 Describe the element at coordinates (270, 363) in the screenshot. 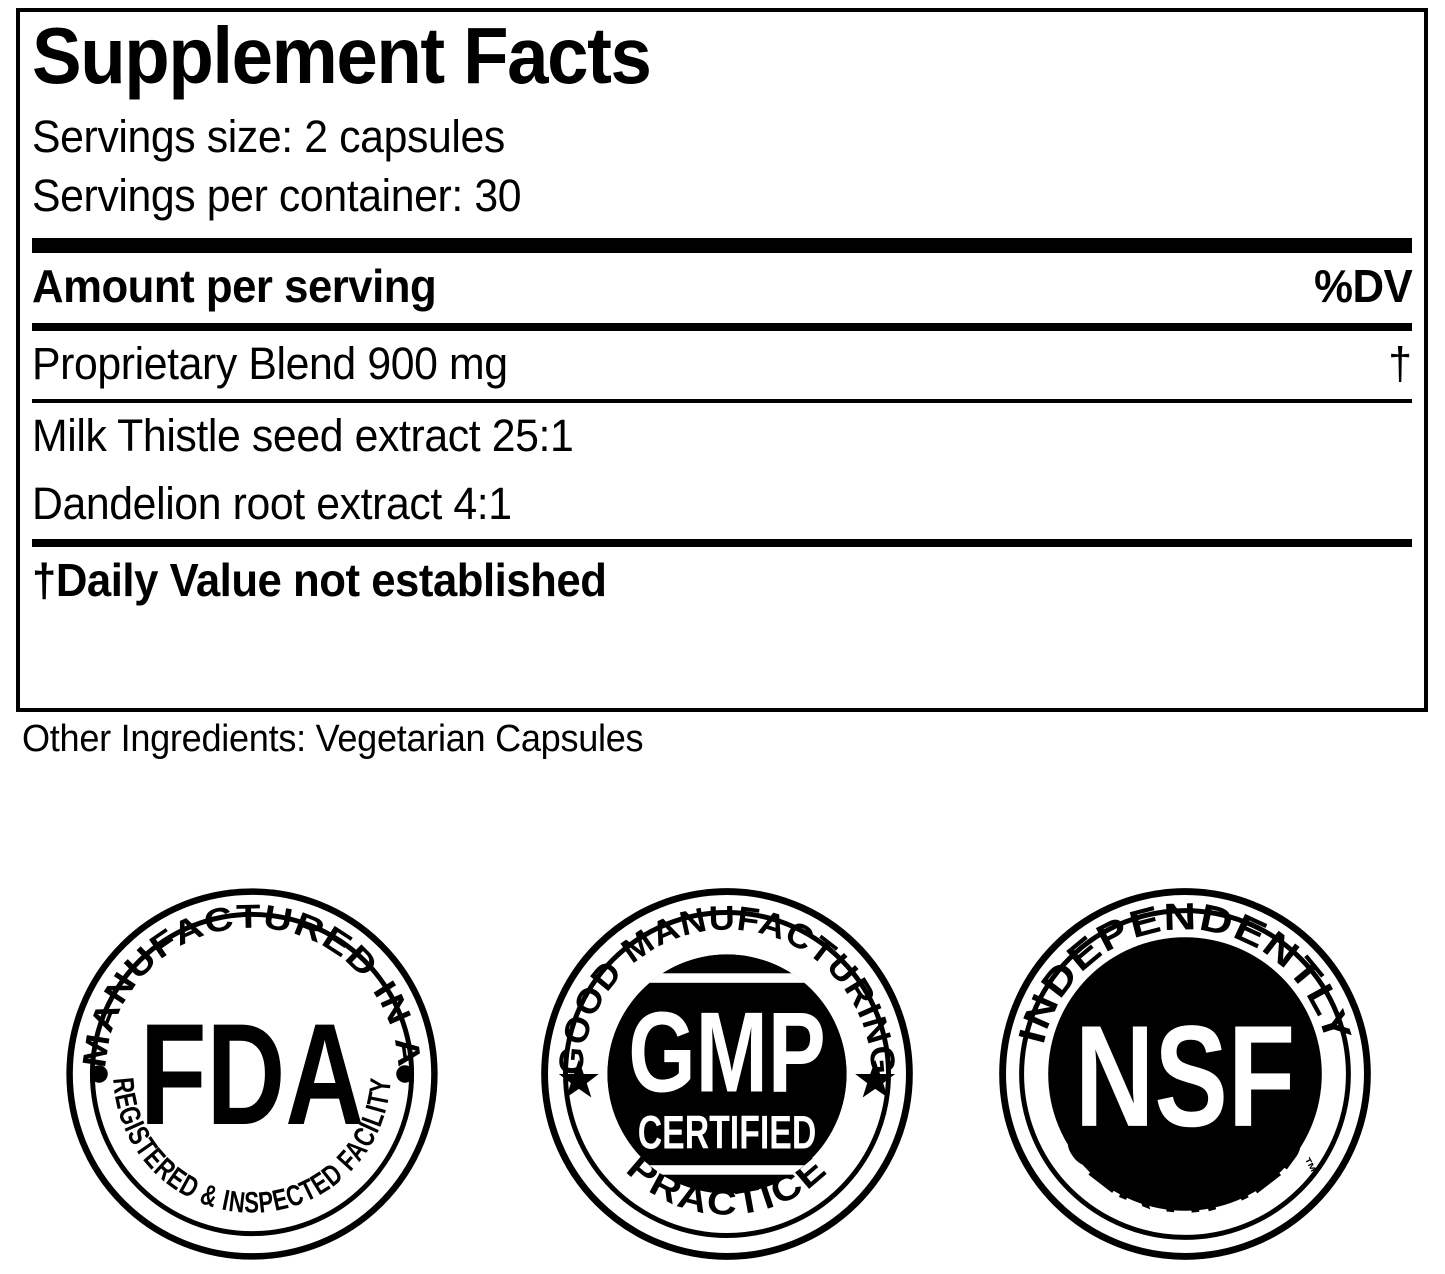

I see `ingredient-name: Proprietary Blend 900 mg` at that location.